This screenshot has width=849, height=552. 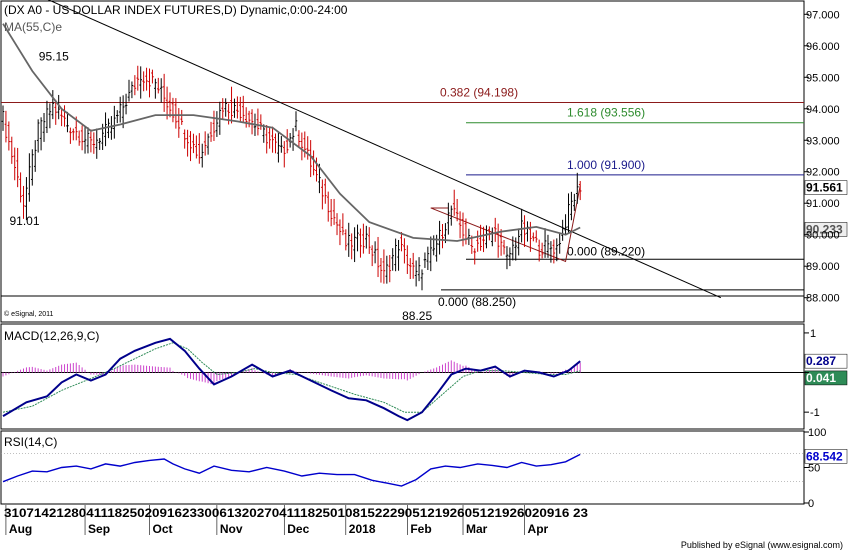 What do you see at coordinates (417, 316) in the screenshot?
I see `price-annotation: 88.25` at bounding box center [417, 316].